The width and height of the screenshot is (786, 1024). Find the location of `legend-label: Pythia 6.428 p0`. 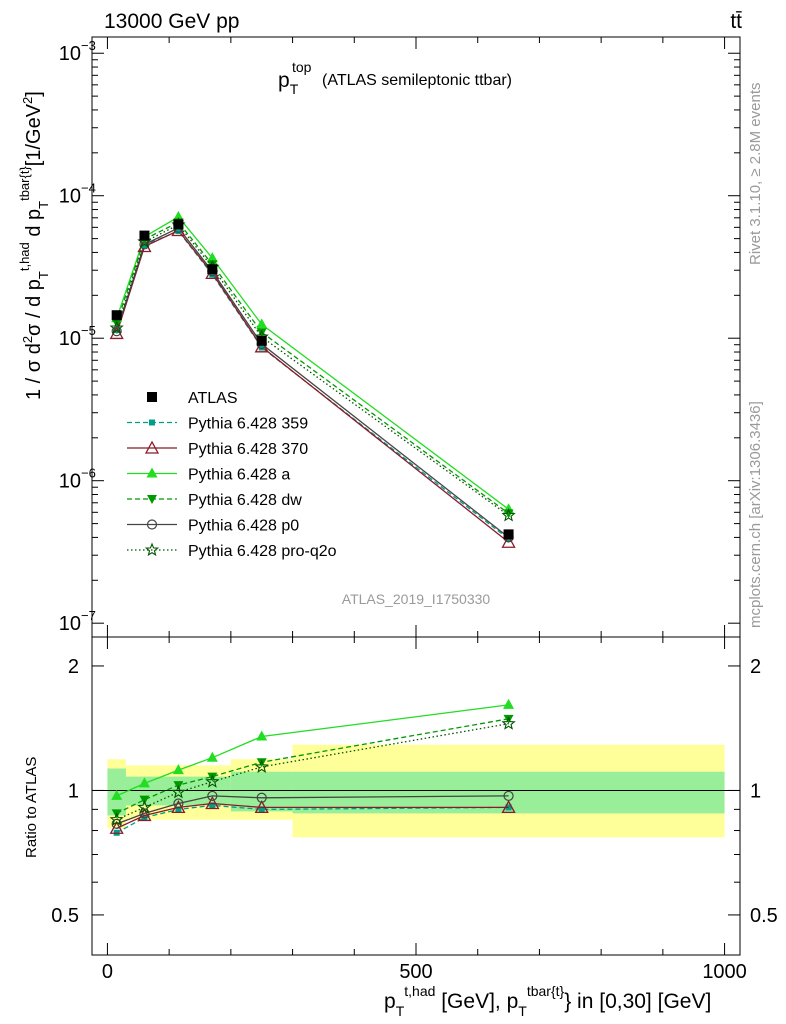

legend-label: Pythia 6.428 p0 is located at coordinates (243, 526).